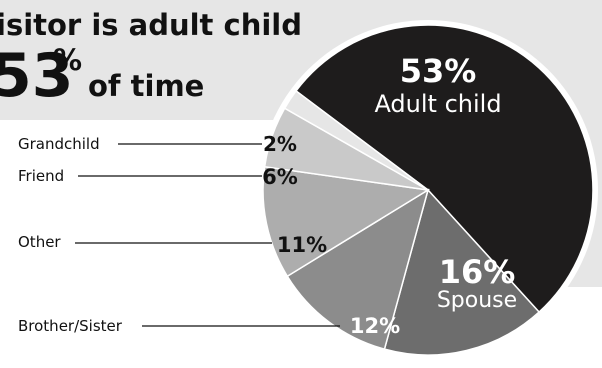  What do you see at coordinates (67, 60) in the screenshot?
I see `headline-percent-sign: %` at bounding box center [67, 60].